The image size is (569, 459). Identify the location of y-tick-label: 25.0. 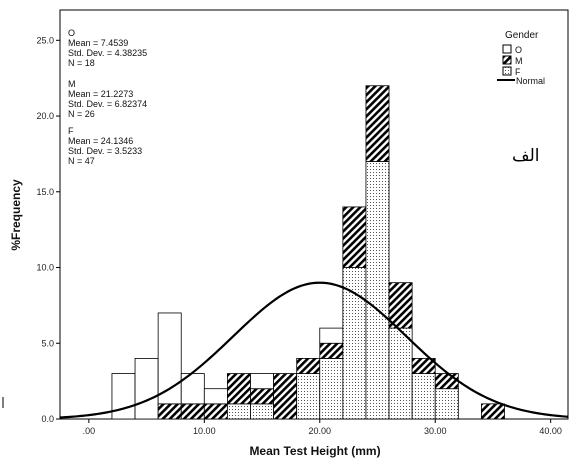
(45, 40).